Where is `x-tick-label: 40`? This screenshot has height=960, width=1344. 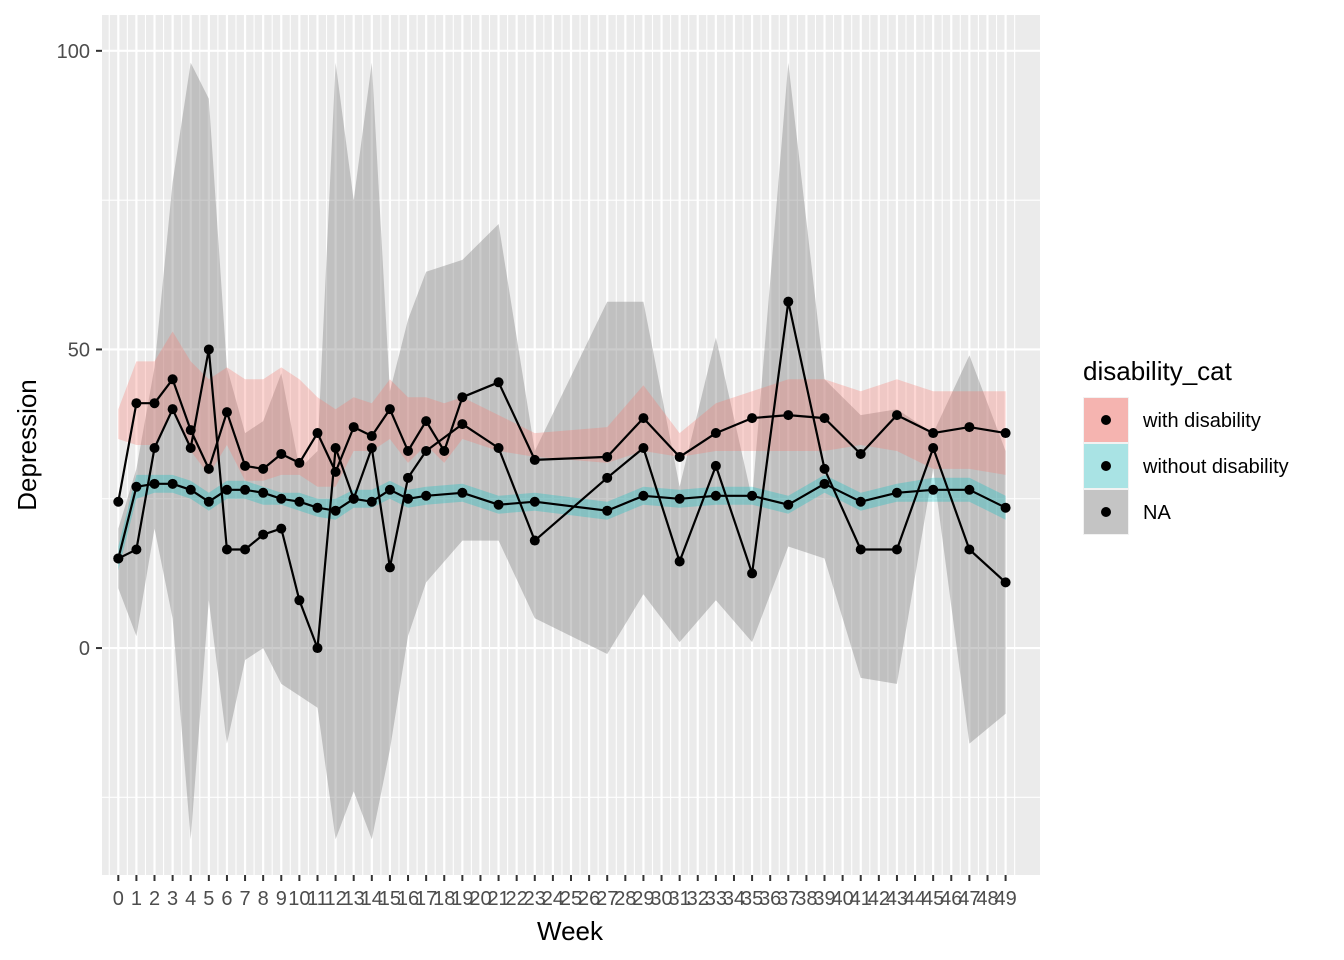
x-tick-label: 40 is located at coordinates (842, 899).